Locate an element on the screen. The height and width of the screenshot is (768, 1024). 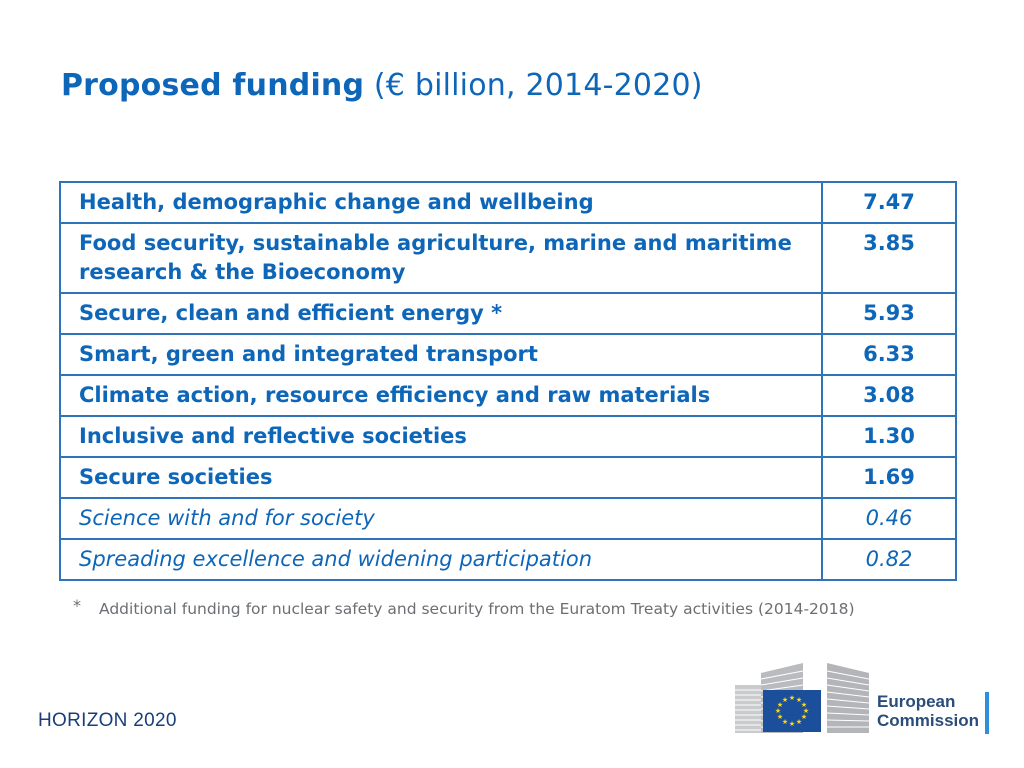
logo-wordmark: European Commission is located at coordinates (928, 711).